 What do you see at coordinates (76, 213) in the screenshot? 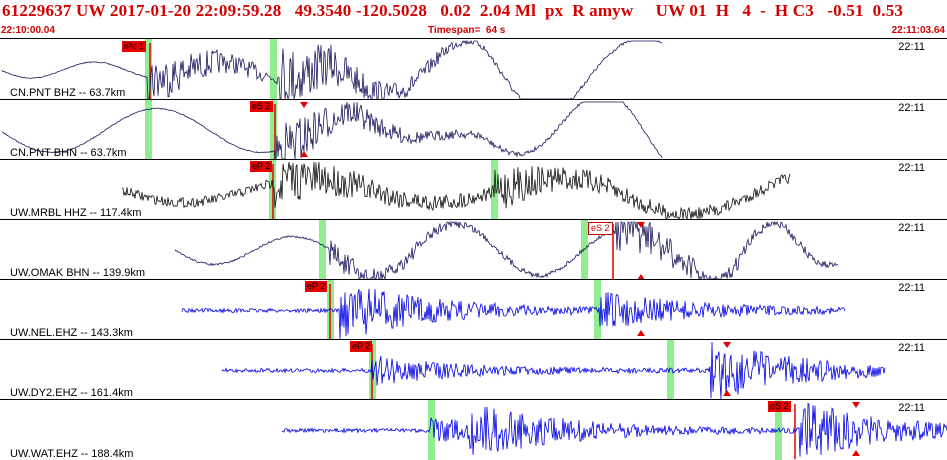
I see `station-label: UW.MRBL HHZ -- 117.4km` at bounding box center [76, 213].